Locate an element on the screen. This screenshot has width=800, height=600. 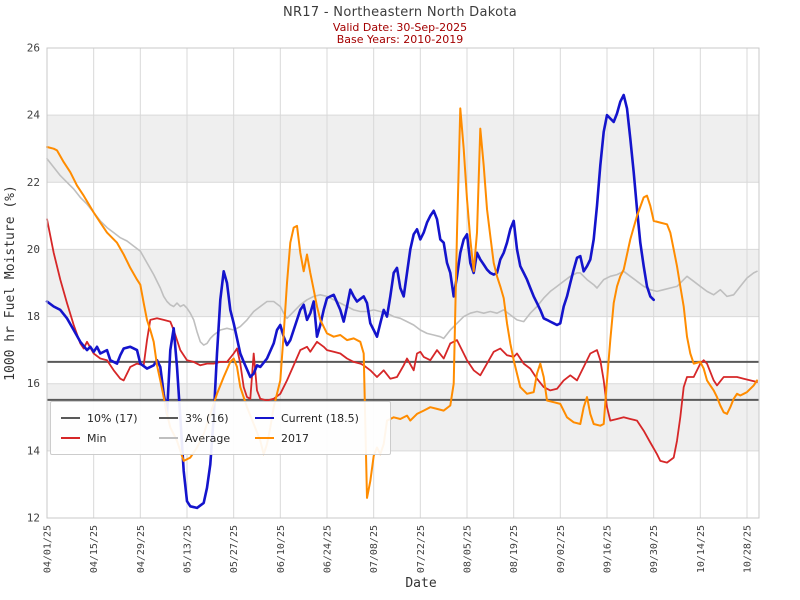
chart-title: NR17 - Northeastern North Dakota is located at coordinates (400, 12).